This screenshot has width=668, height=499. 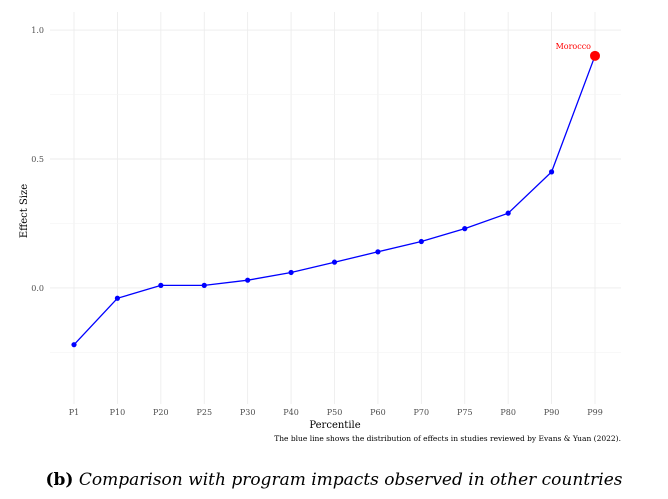 I want to click on y-tick-label: 0.5, so click(x=37, y=159).